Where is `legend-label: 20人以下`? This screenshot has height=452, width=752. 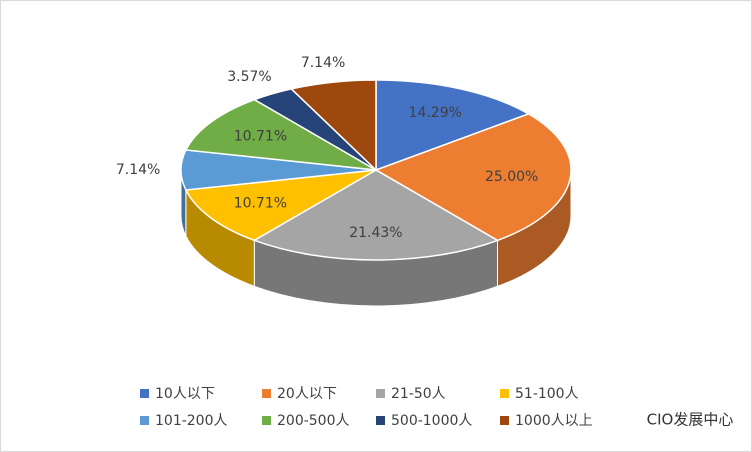
legend-label: 20人以下 is located at coordinates (307, 394).